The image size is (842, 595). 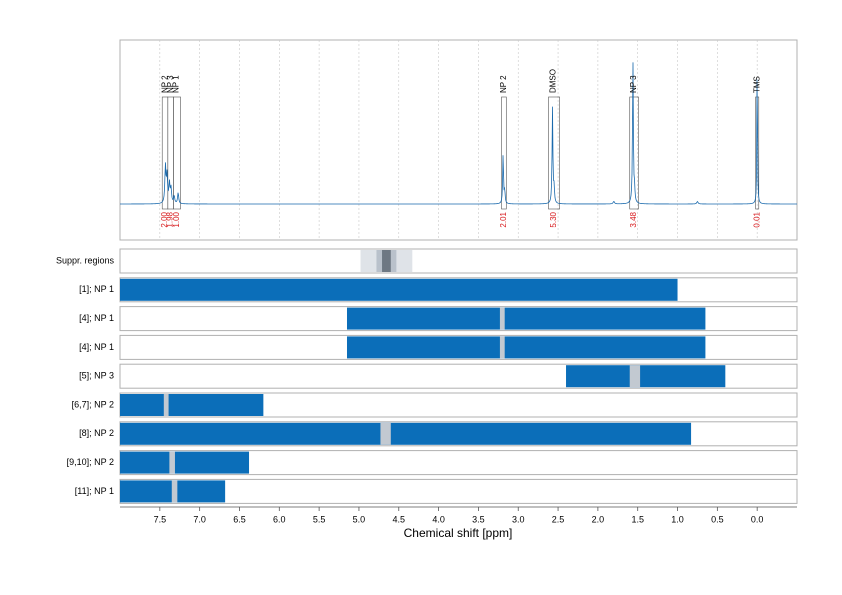 I want to click on integral-values: 2.001.981.00 2.01 5.30 3.48 0.01, so click(x=460, y=219).